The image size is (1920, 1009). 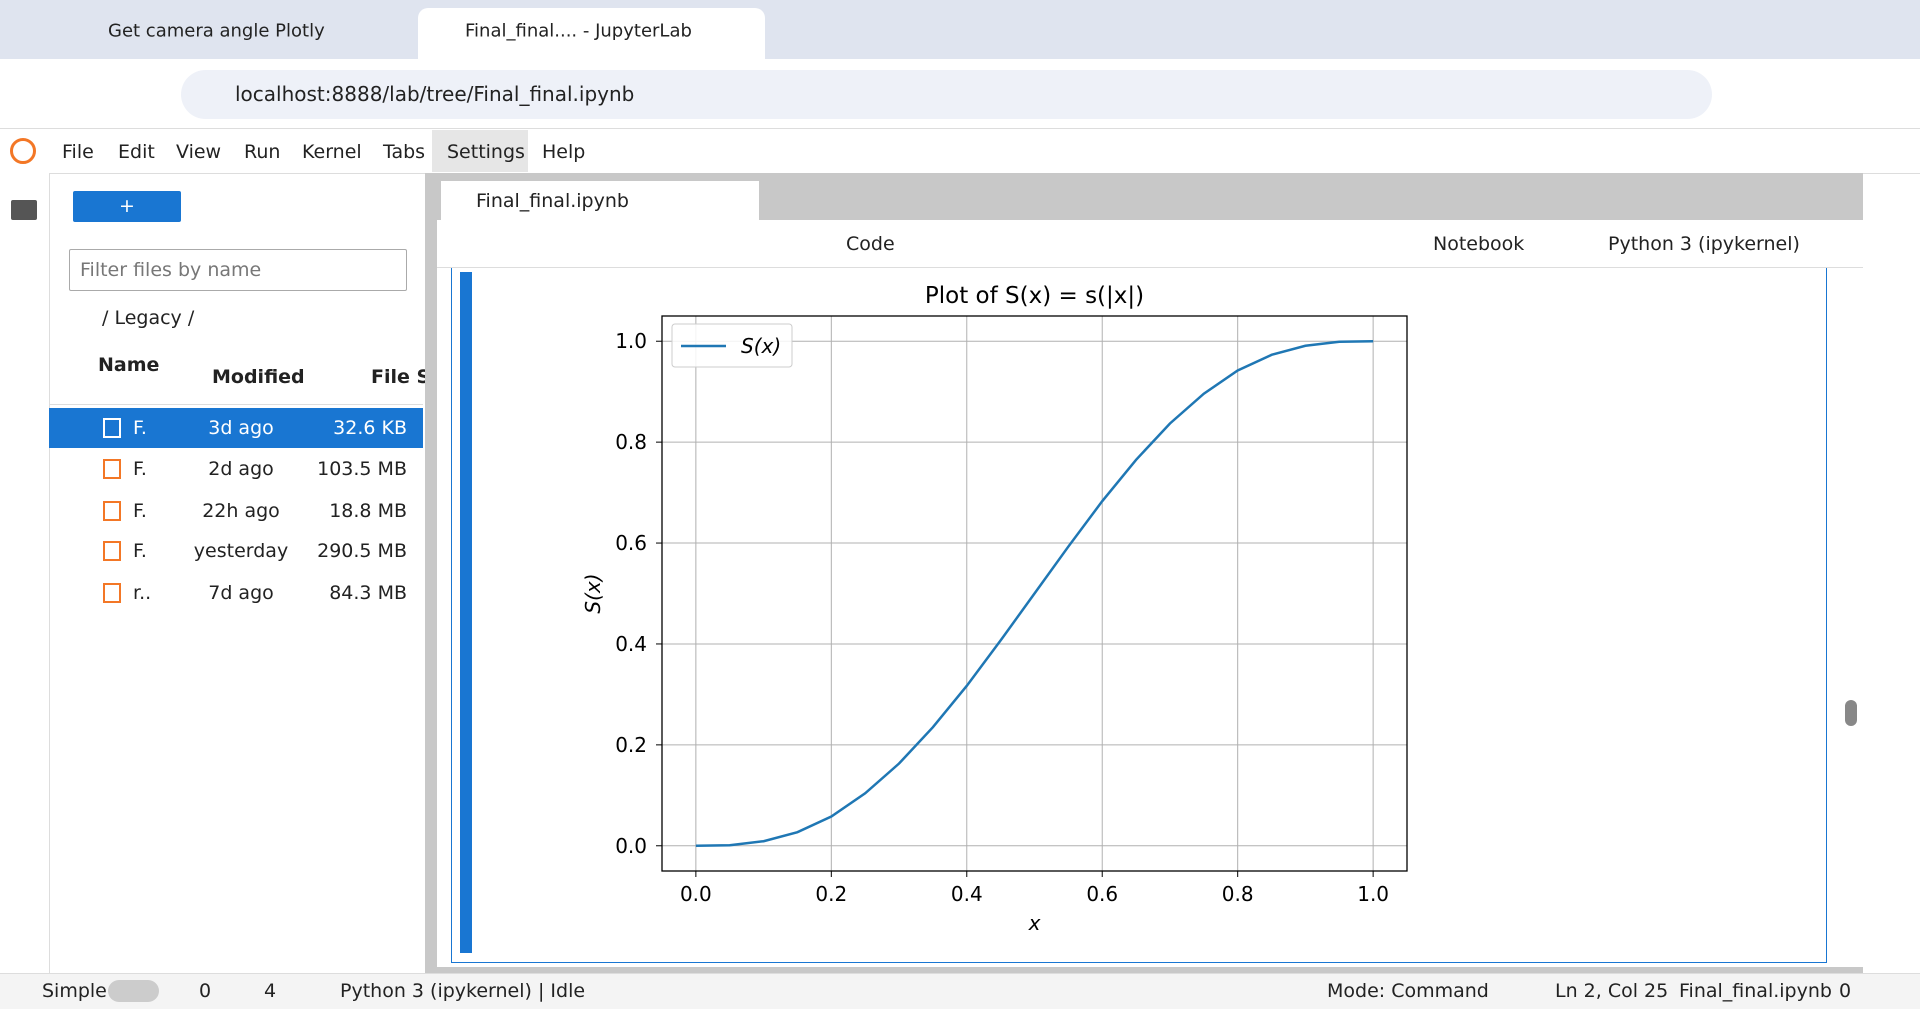 I want to click on simple-toggle, so click(x=133, y=991).